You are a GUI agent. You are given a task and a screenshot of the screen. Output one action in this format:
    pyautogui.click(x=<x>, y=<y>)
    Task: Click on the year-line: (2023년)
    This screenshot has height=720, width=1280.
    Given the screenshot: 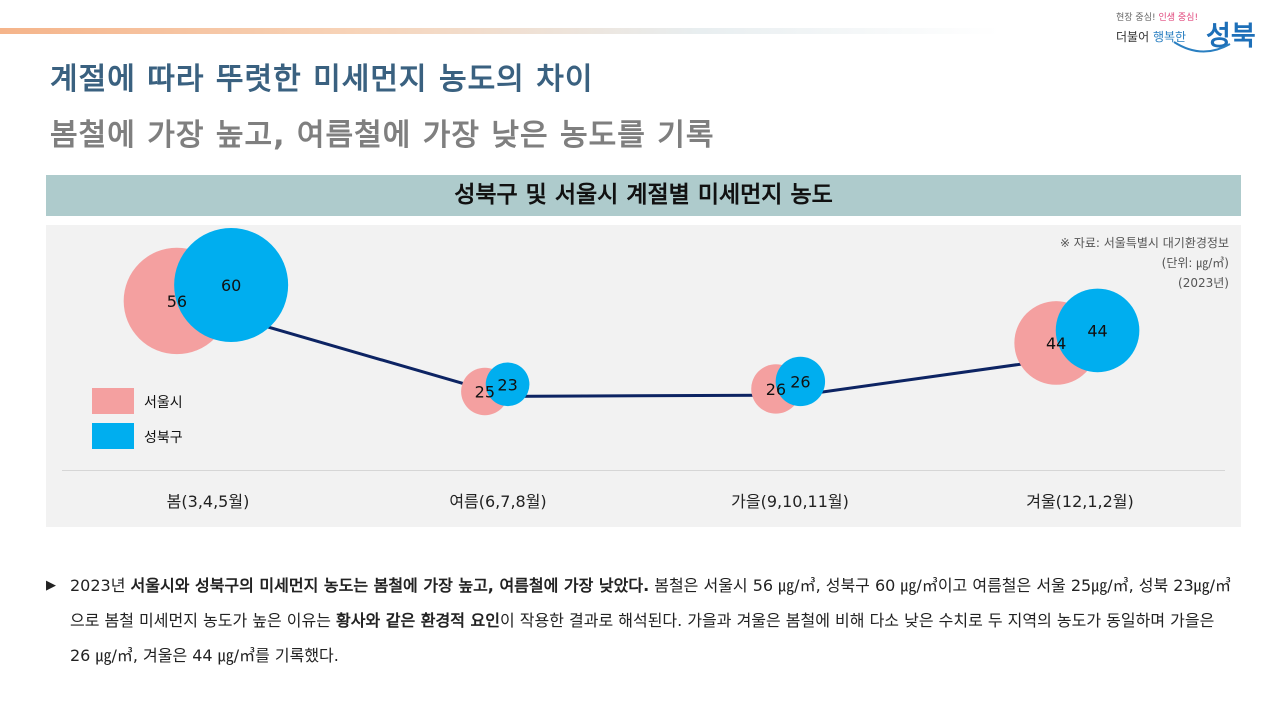 What is the action you would take?
    pyautogui.click(x=1203, y=283)
    